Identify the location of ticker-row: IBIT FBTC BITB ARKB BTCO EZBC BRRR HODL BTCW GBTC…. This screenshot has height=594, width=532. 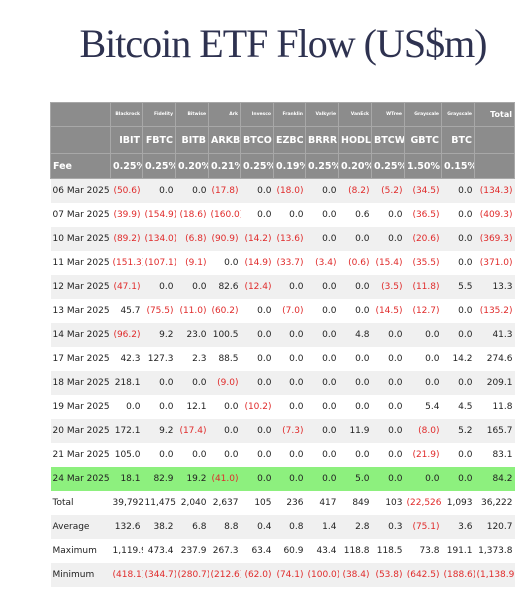
(282, 140).